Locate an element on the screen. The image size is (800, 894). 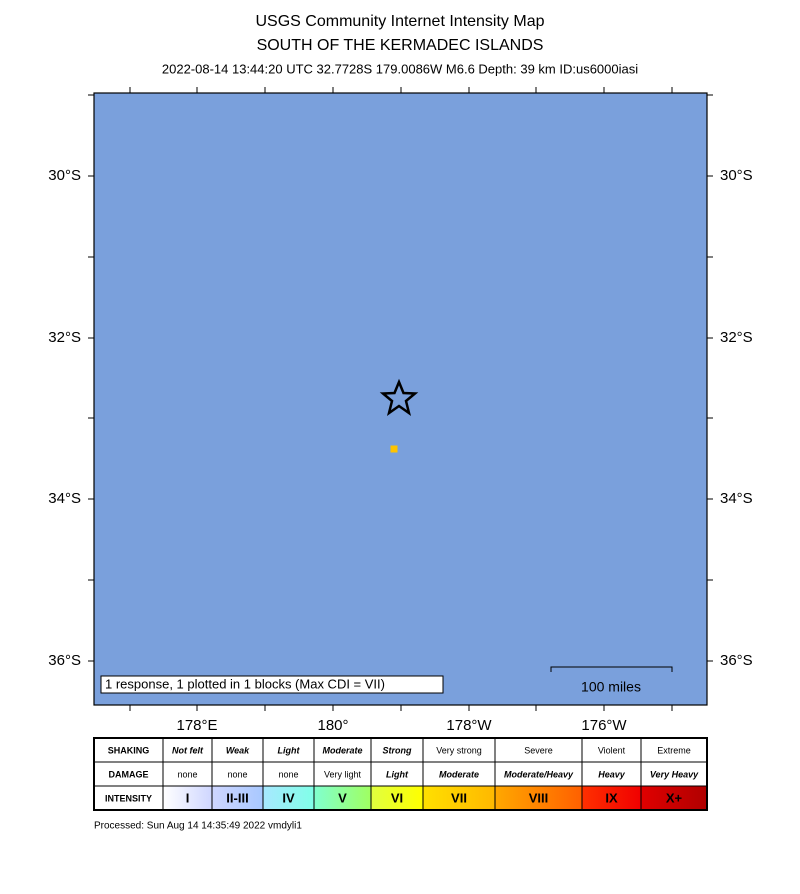
legend-box is located at coordinates (272, 684).